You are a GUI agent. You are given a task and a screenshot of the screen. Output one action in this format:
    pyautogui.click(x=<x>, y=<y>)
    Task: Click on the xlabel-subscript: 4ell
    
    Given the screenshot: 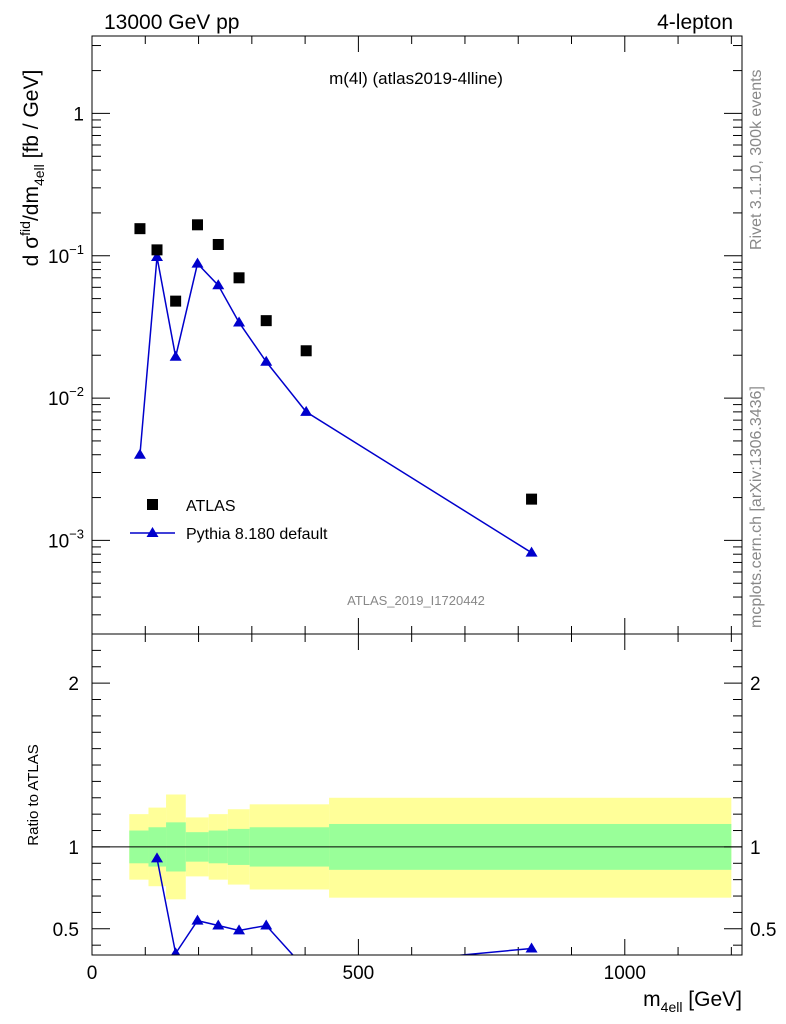 What is the action you would take?
    pyautogui.click(x=672, y=1007)
    